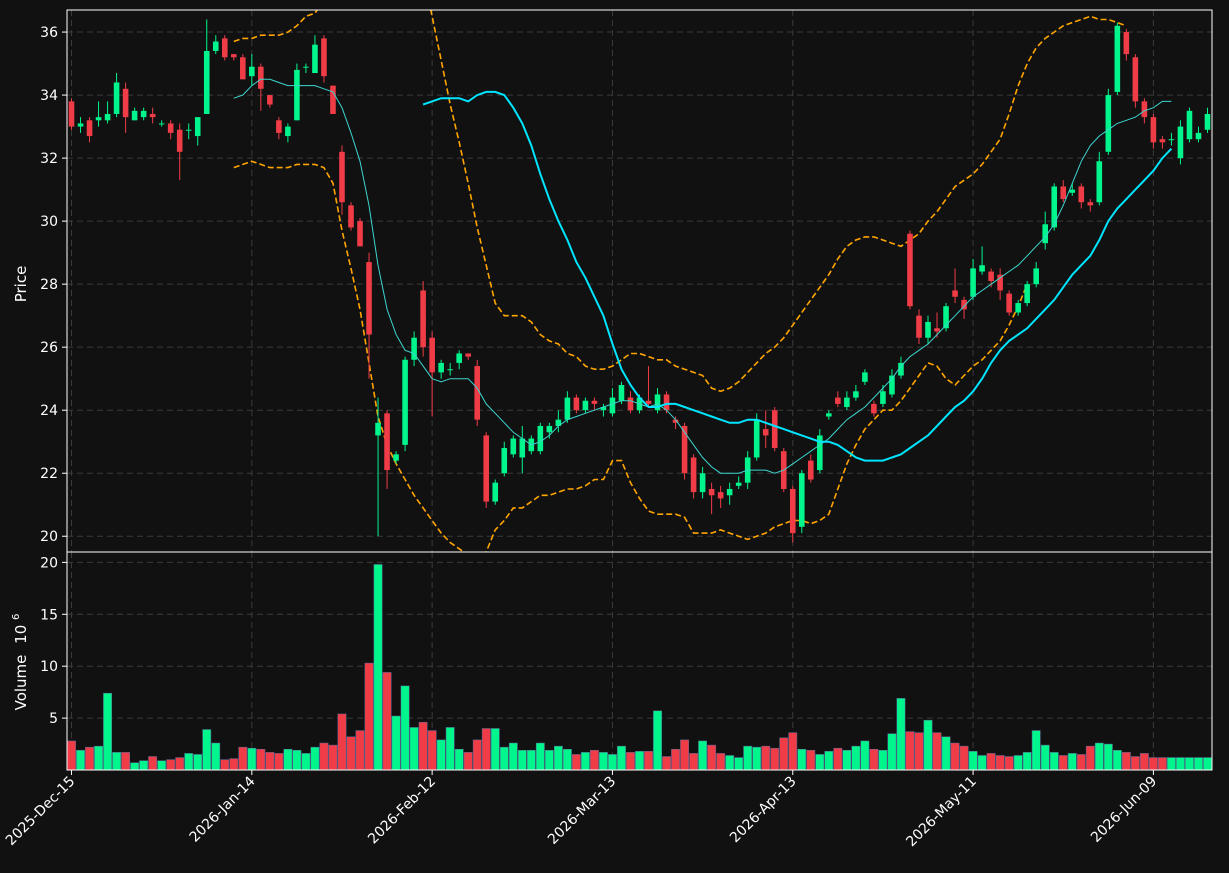 This screenshot has width=1229, height=873. Describe the element at coordinates (53, 719) in the screenshot. I see `volume-tick-label: 5` at that location.